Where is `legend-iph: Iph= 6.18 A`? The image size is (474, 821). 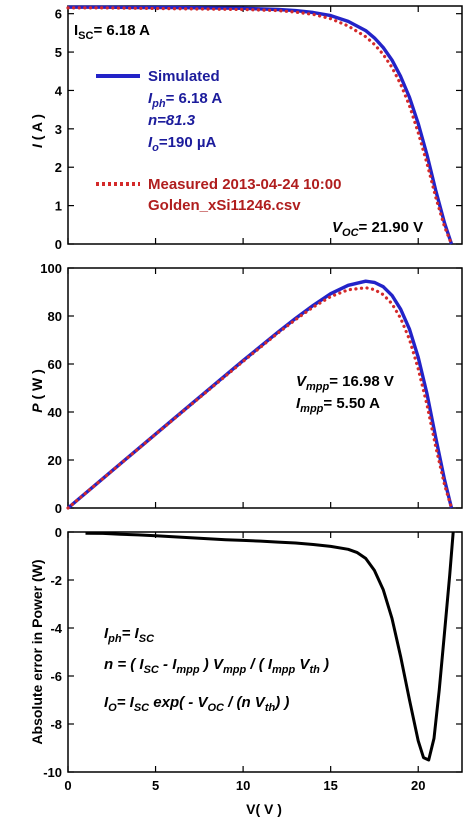 legend-iph: Iph= 6.18 A is located at coordinates (185, 100).